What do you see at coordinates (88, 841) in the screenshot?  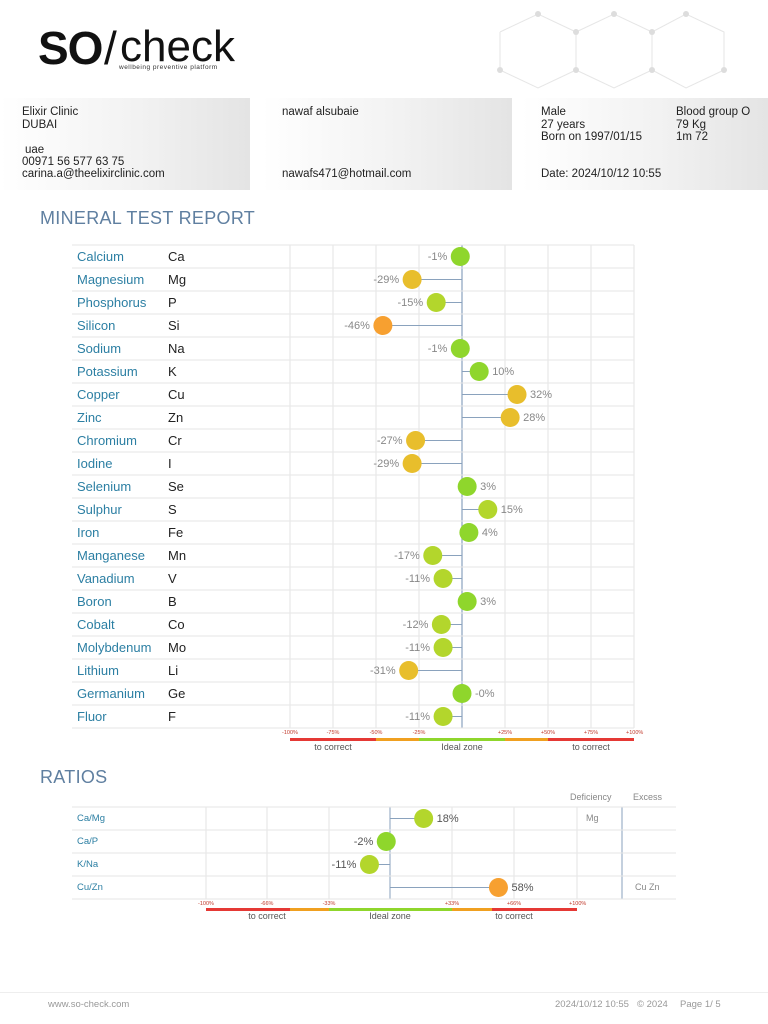 I see `ratio-name: Ca/P` at bounding box center [88, 841].